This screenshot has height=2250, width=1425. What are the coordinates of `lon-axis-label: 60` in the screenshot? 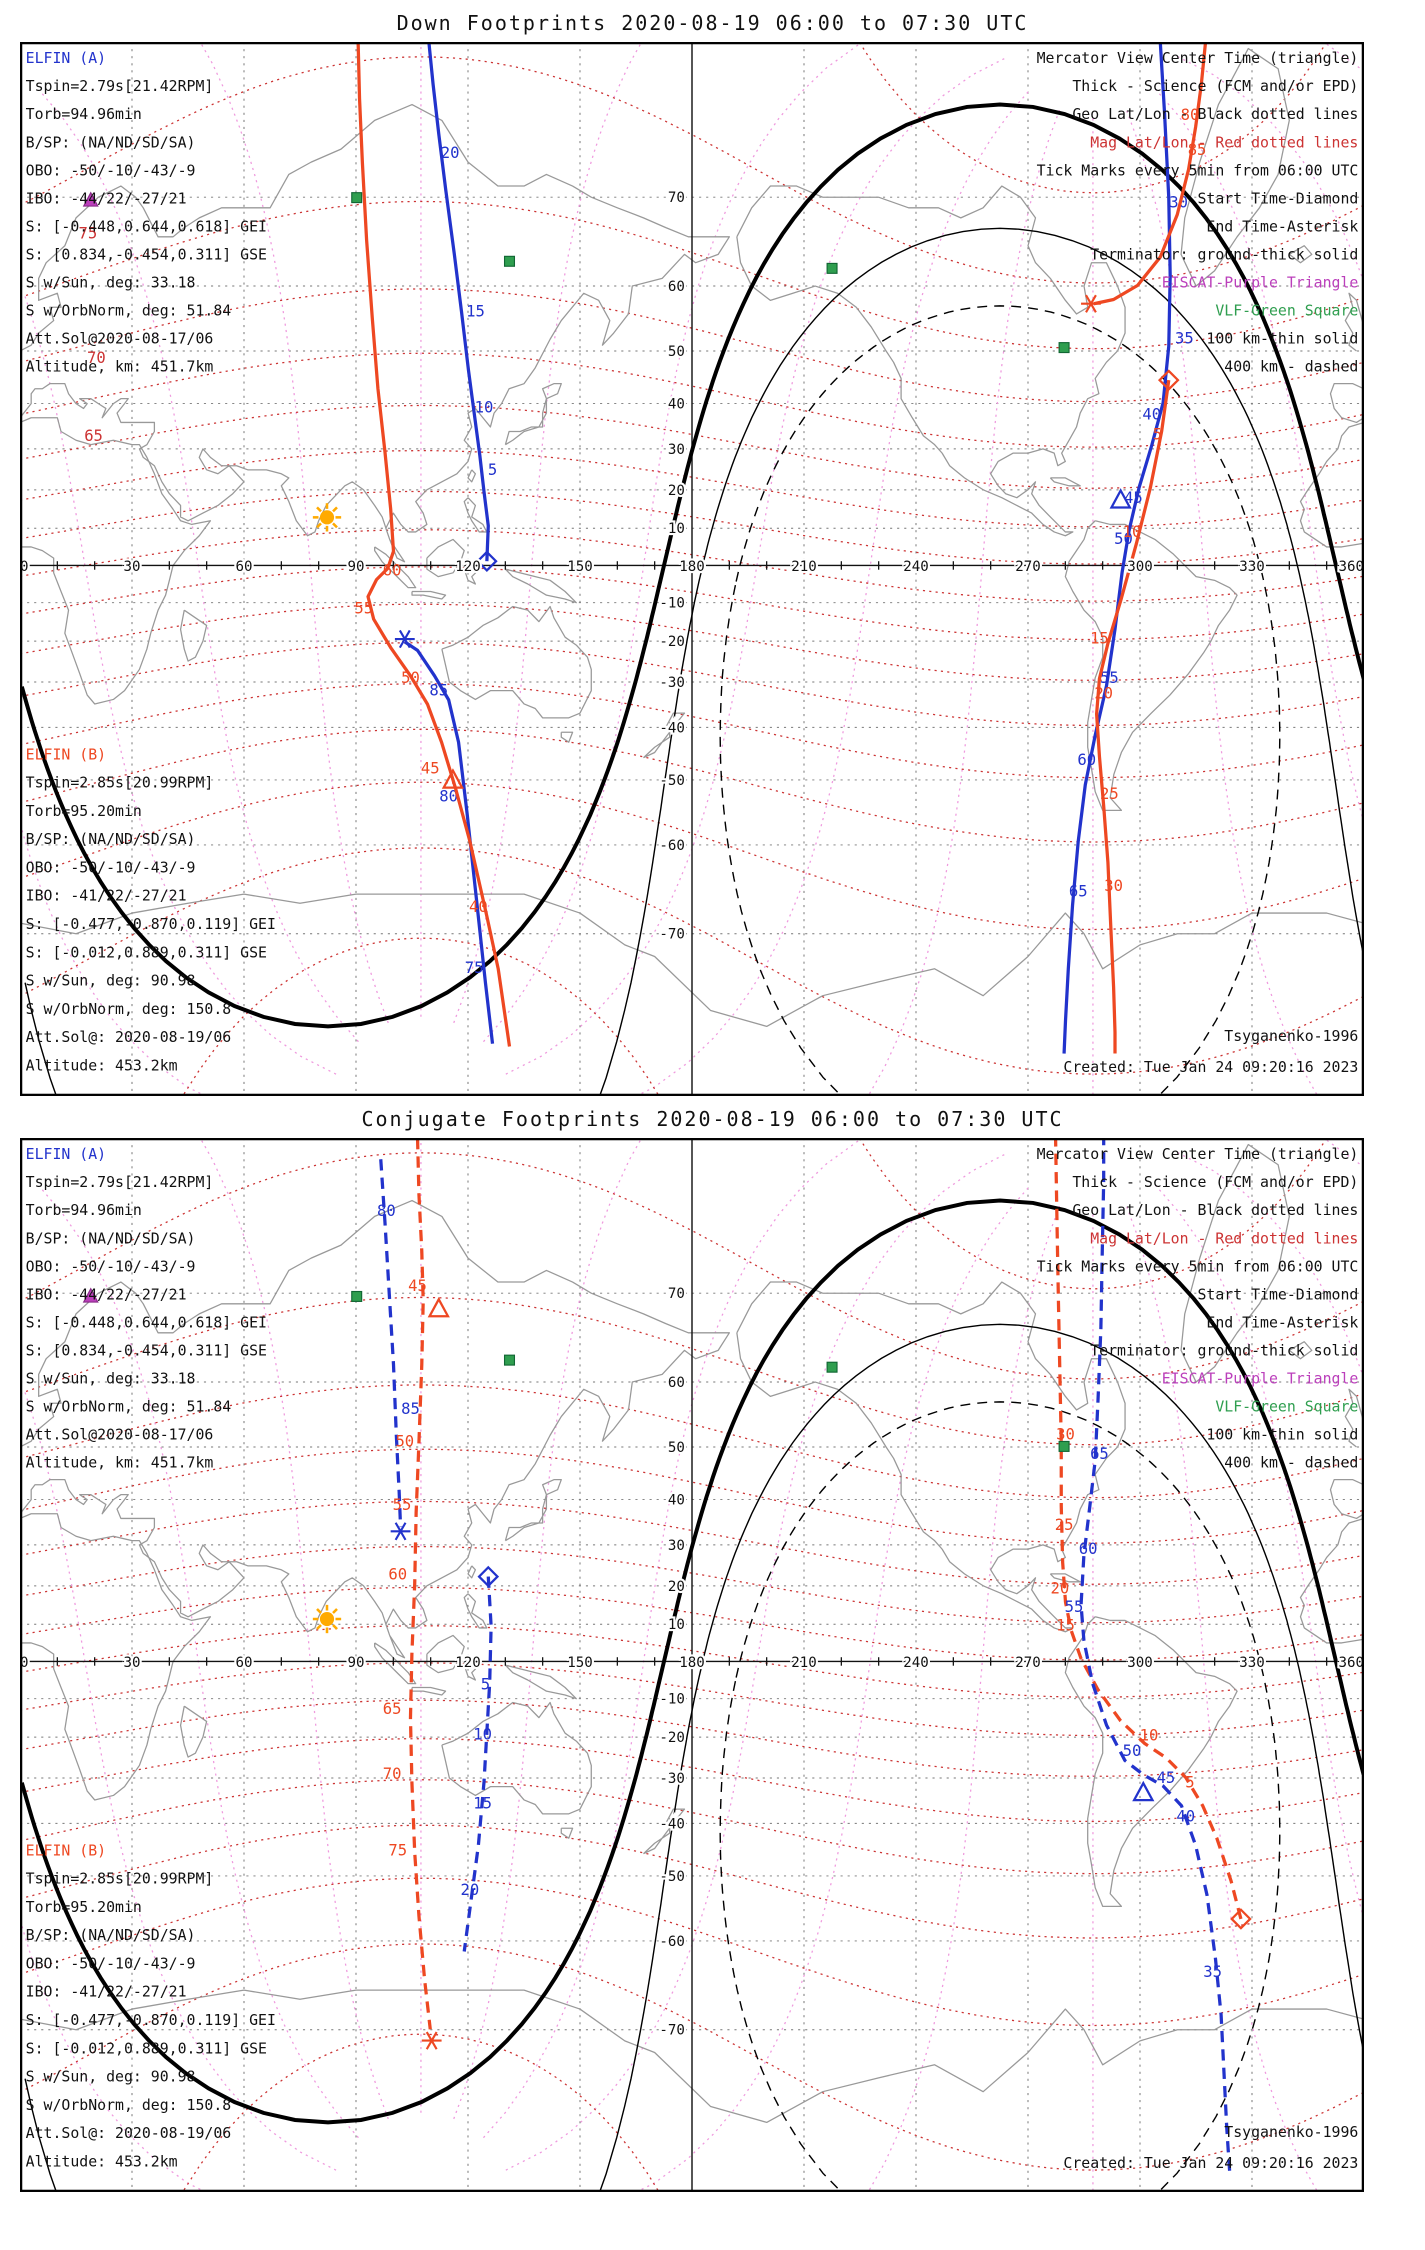 It's located at (243, 567).